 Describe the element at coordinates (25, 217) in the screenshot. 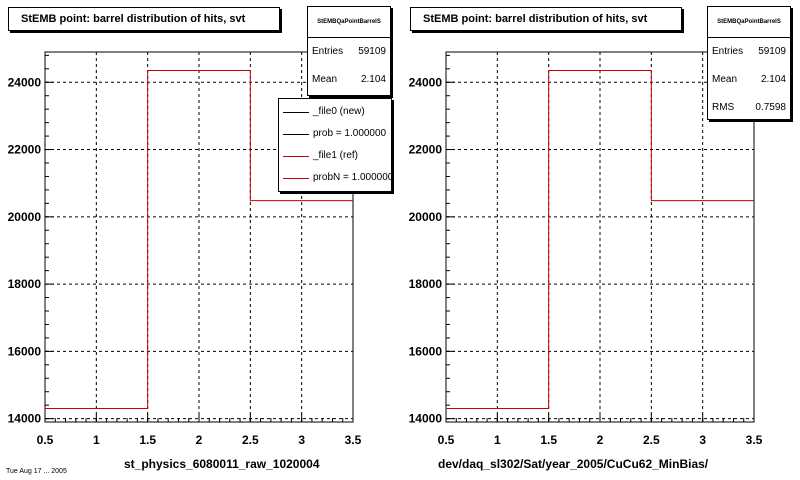

I see `left-ytick-label-3: 20000` at that location.